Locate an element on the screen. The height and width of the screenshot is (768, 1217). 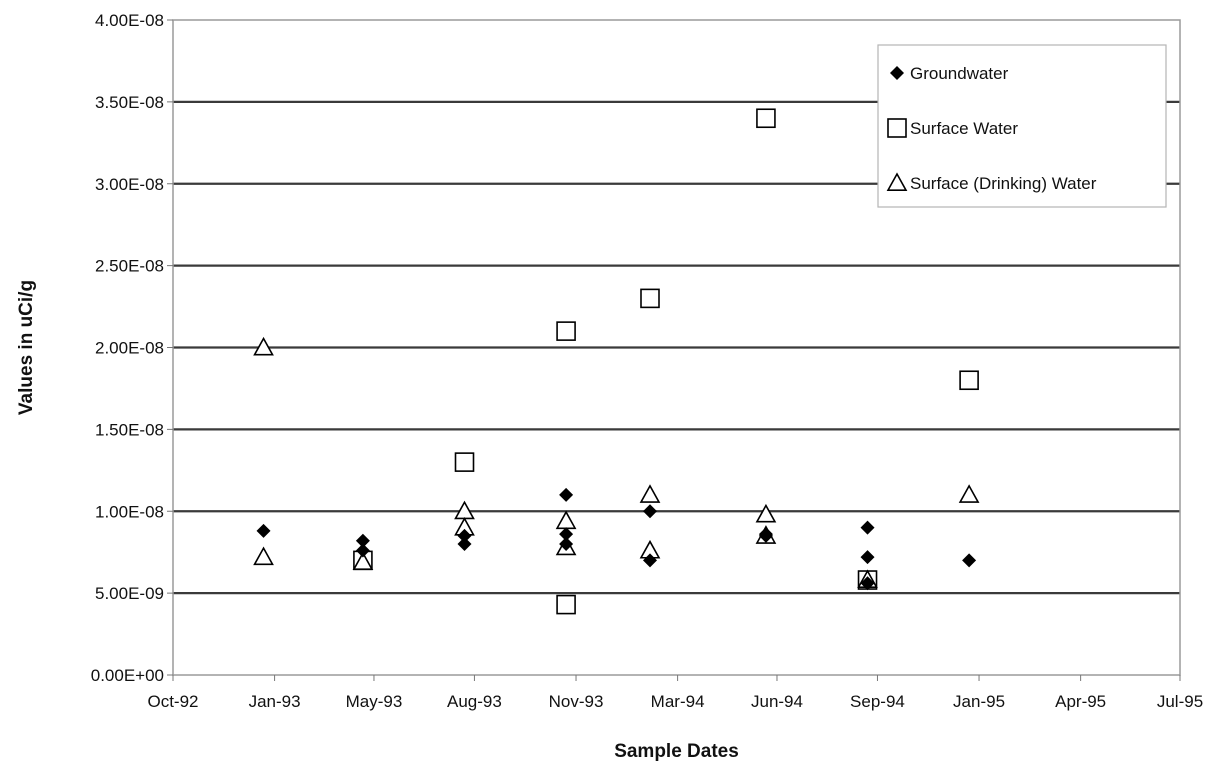
y-tick-label: 5.00E-09 is located at coordinates (129, 593).